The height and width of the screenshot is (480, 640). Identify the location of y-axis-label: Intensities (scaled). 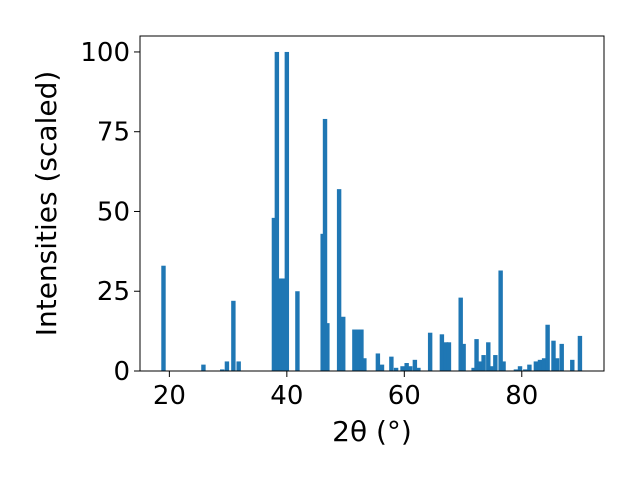
(46, 204).